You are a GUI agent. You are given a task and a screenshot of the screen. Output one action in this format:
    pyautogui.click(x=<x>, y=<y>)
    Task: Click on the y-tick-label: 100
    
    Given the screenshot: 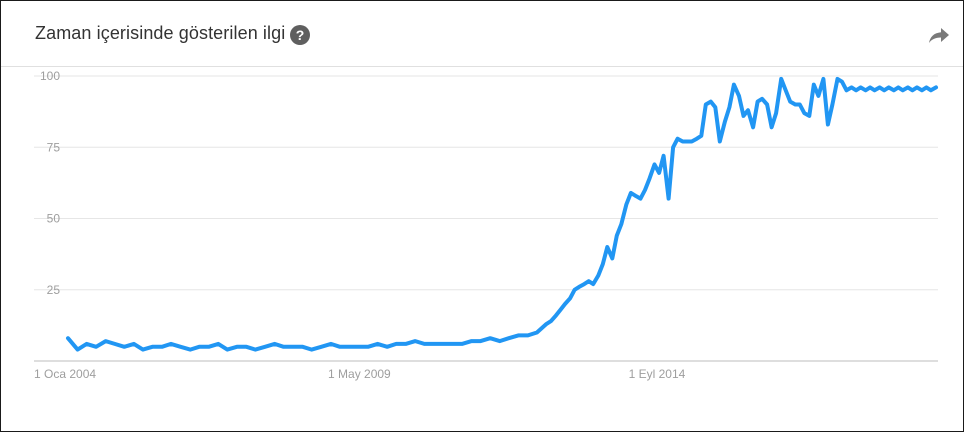 What is the action you would take?
    pyautogui.click(x=50, y=76)
    